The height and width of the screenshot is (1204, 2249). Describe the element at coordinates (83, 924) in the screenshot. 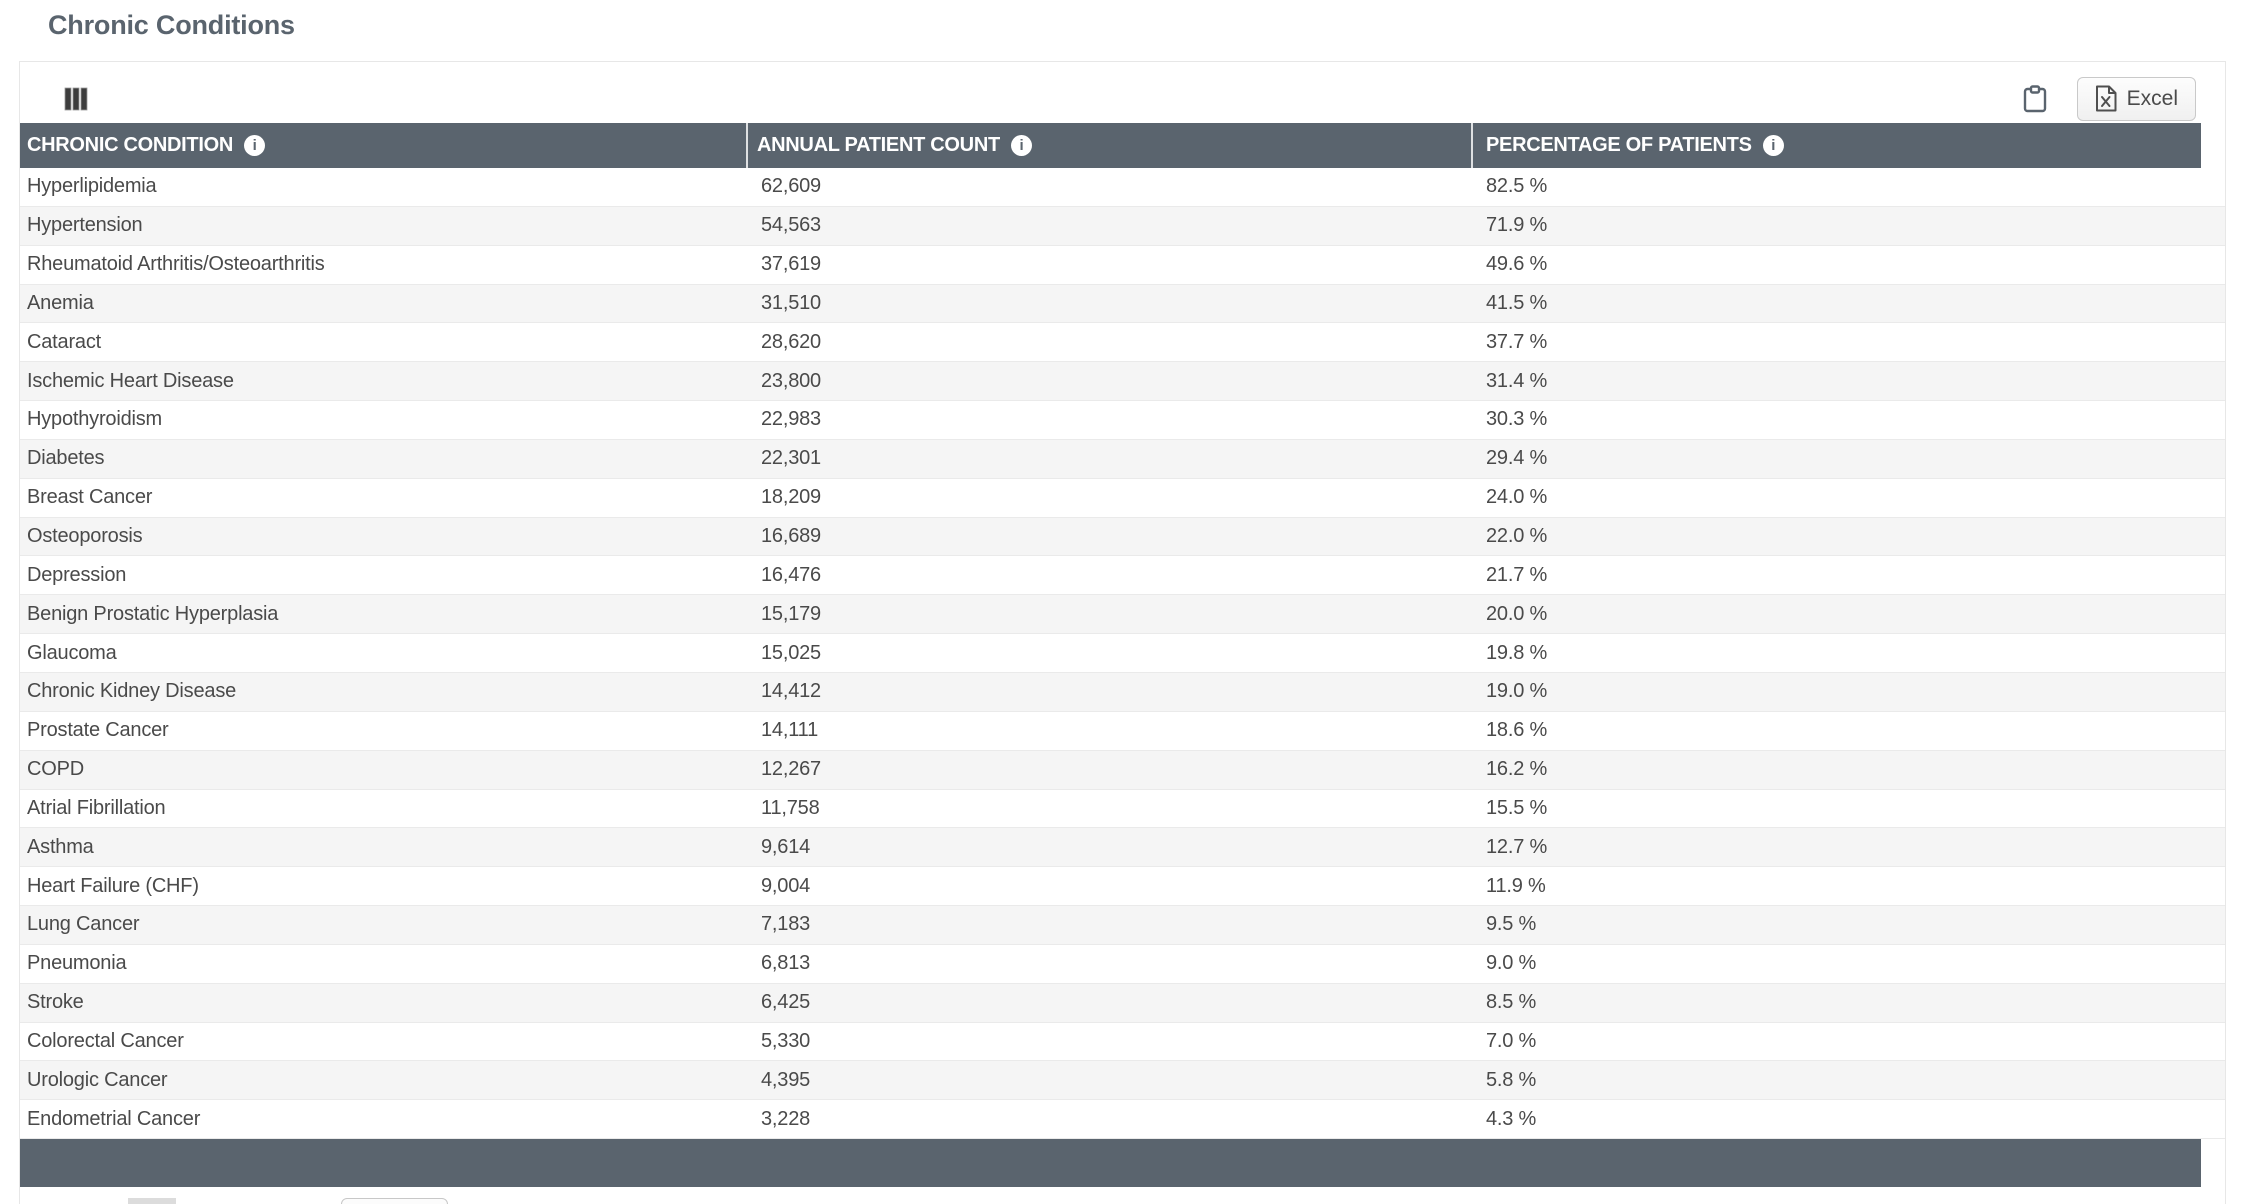

I see `cell-chronic-condition: Lung Cancer` at that location.